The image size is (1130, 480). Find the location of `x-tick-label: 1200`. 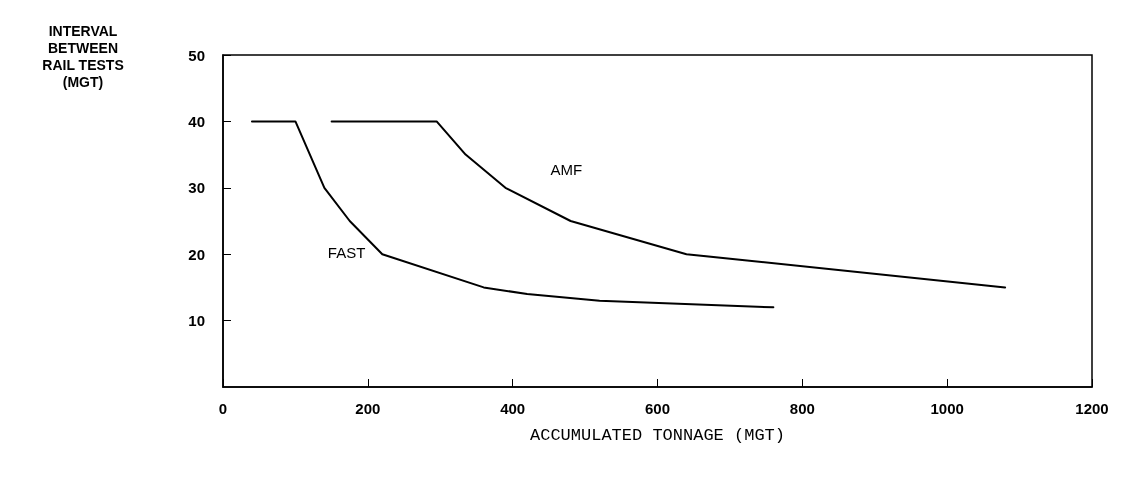

x-tick-label: 1200 is located at coordinates (1092, 408).